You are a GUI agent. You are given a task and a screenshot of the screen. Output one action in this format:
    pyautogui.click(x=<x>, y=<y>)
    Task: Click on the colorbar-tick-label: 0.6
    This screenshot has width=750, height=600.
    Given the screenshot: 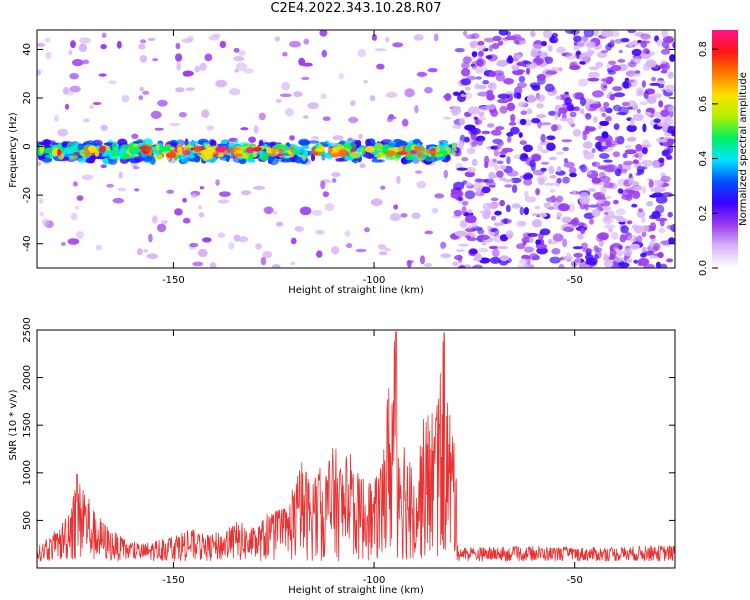 What is the action you would take?
    pyautogui.click(x=703, y=104)
    